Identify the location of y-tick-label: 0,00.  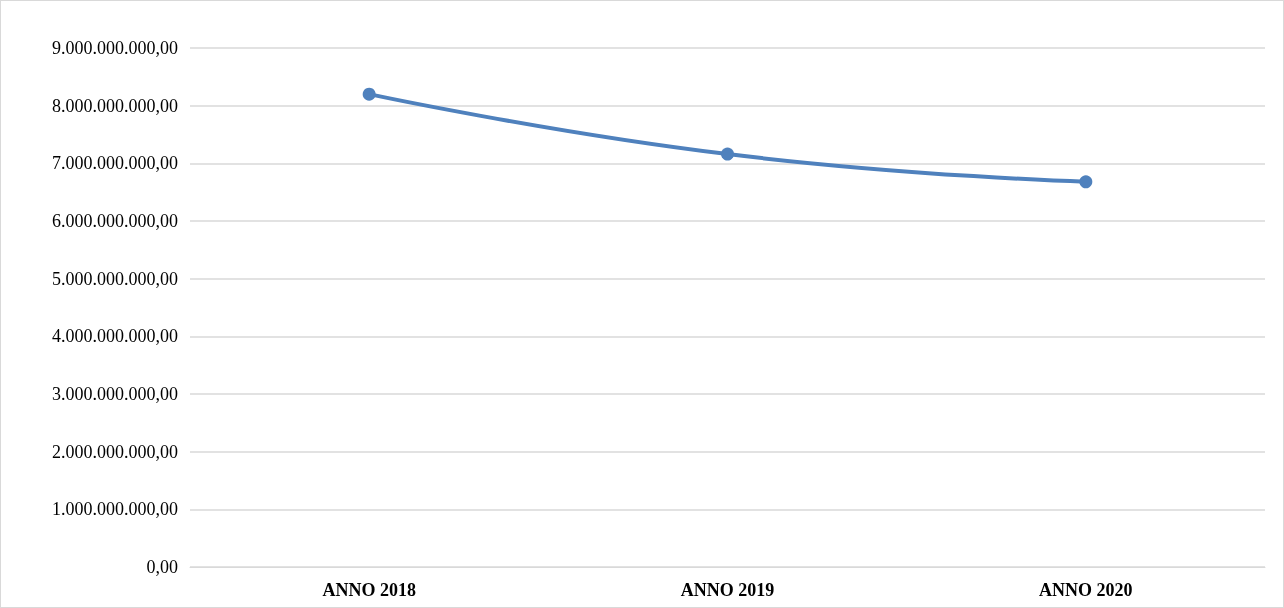
(162, 567).